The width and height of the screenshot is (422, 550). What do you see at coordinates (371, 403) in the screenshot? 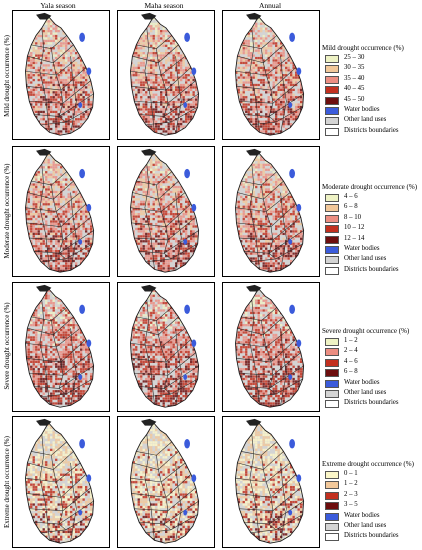
I see `legend-label: Districts boundaries` at bounding box center [371, 403].